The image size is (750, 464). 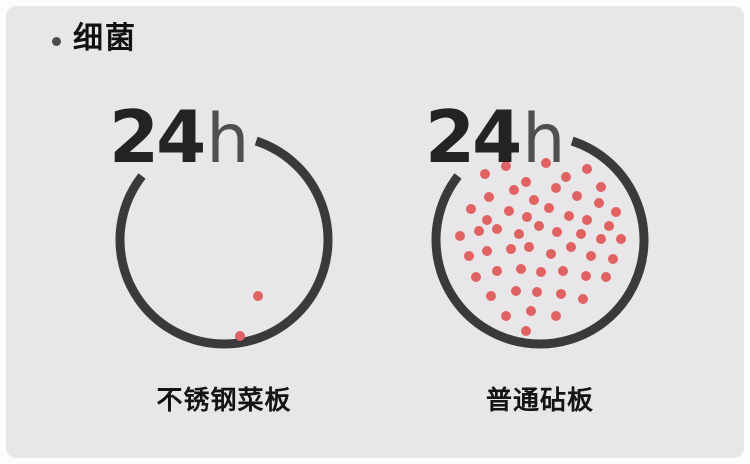 I want to click on board-caption: 不锈钢菜板, so click(x=224, y=401).